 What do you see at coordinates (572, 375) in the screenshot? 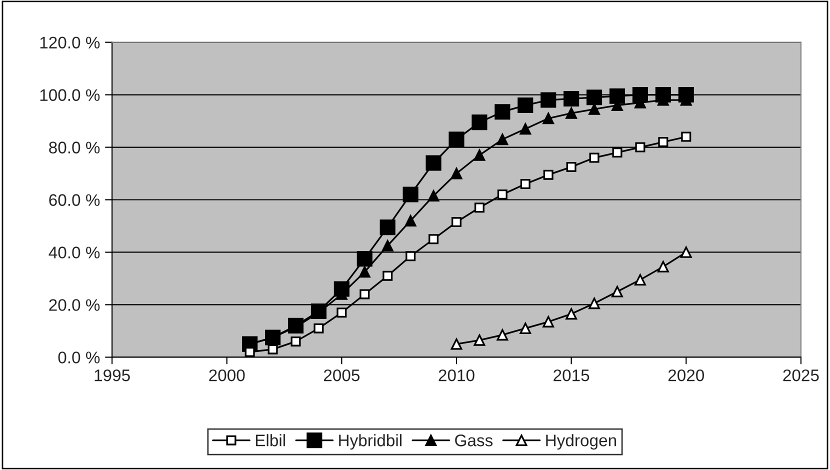
I see `x-tick-label: 2015` at bounding box center [572, 375].